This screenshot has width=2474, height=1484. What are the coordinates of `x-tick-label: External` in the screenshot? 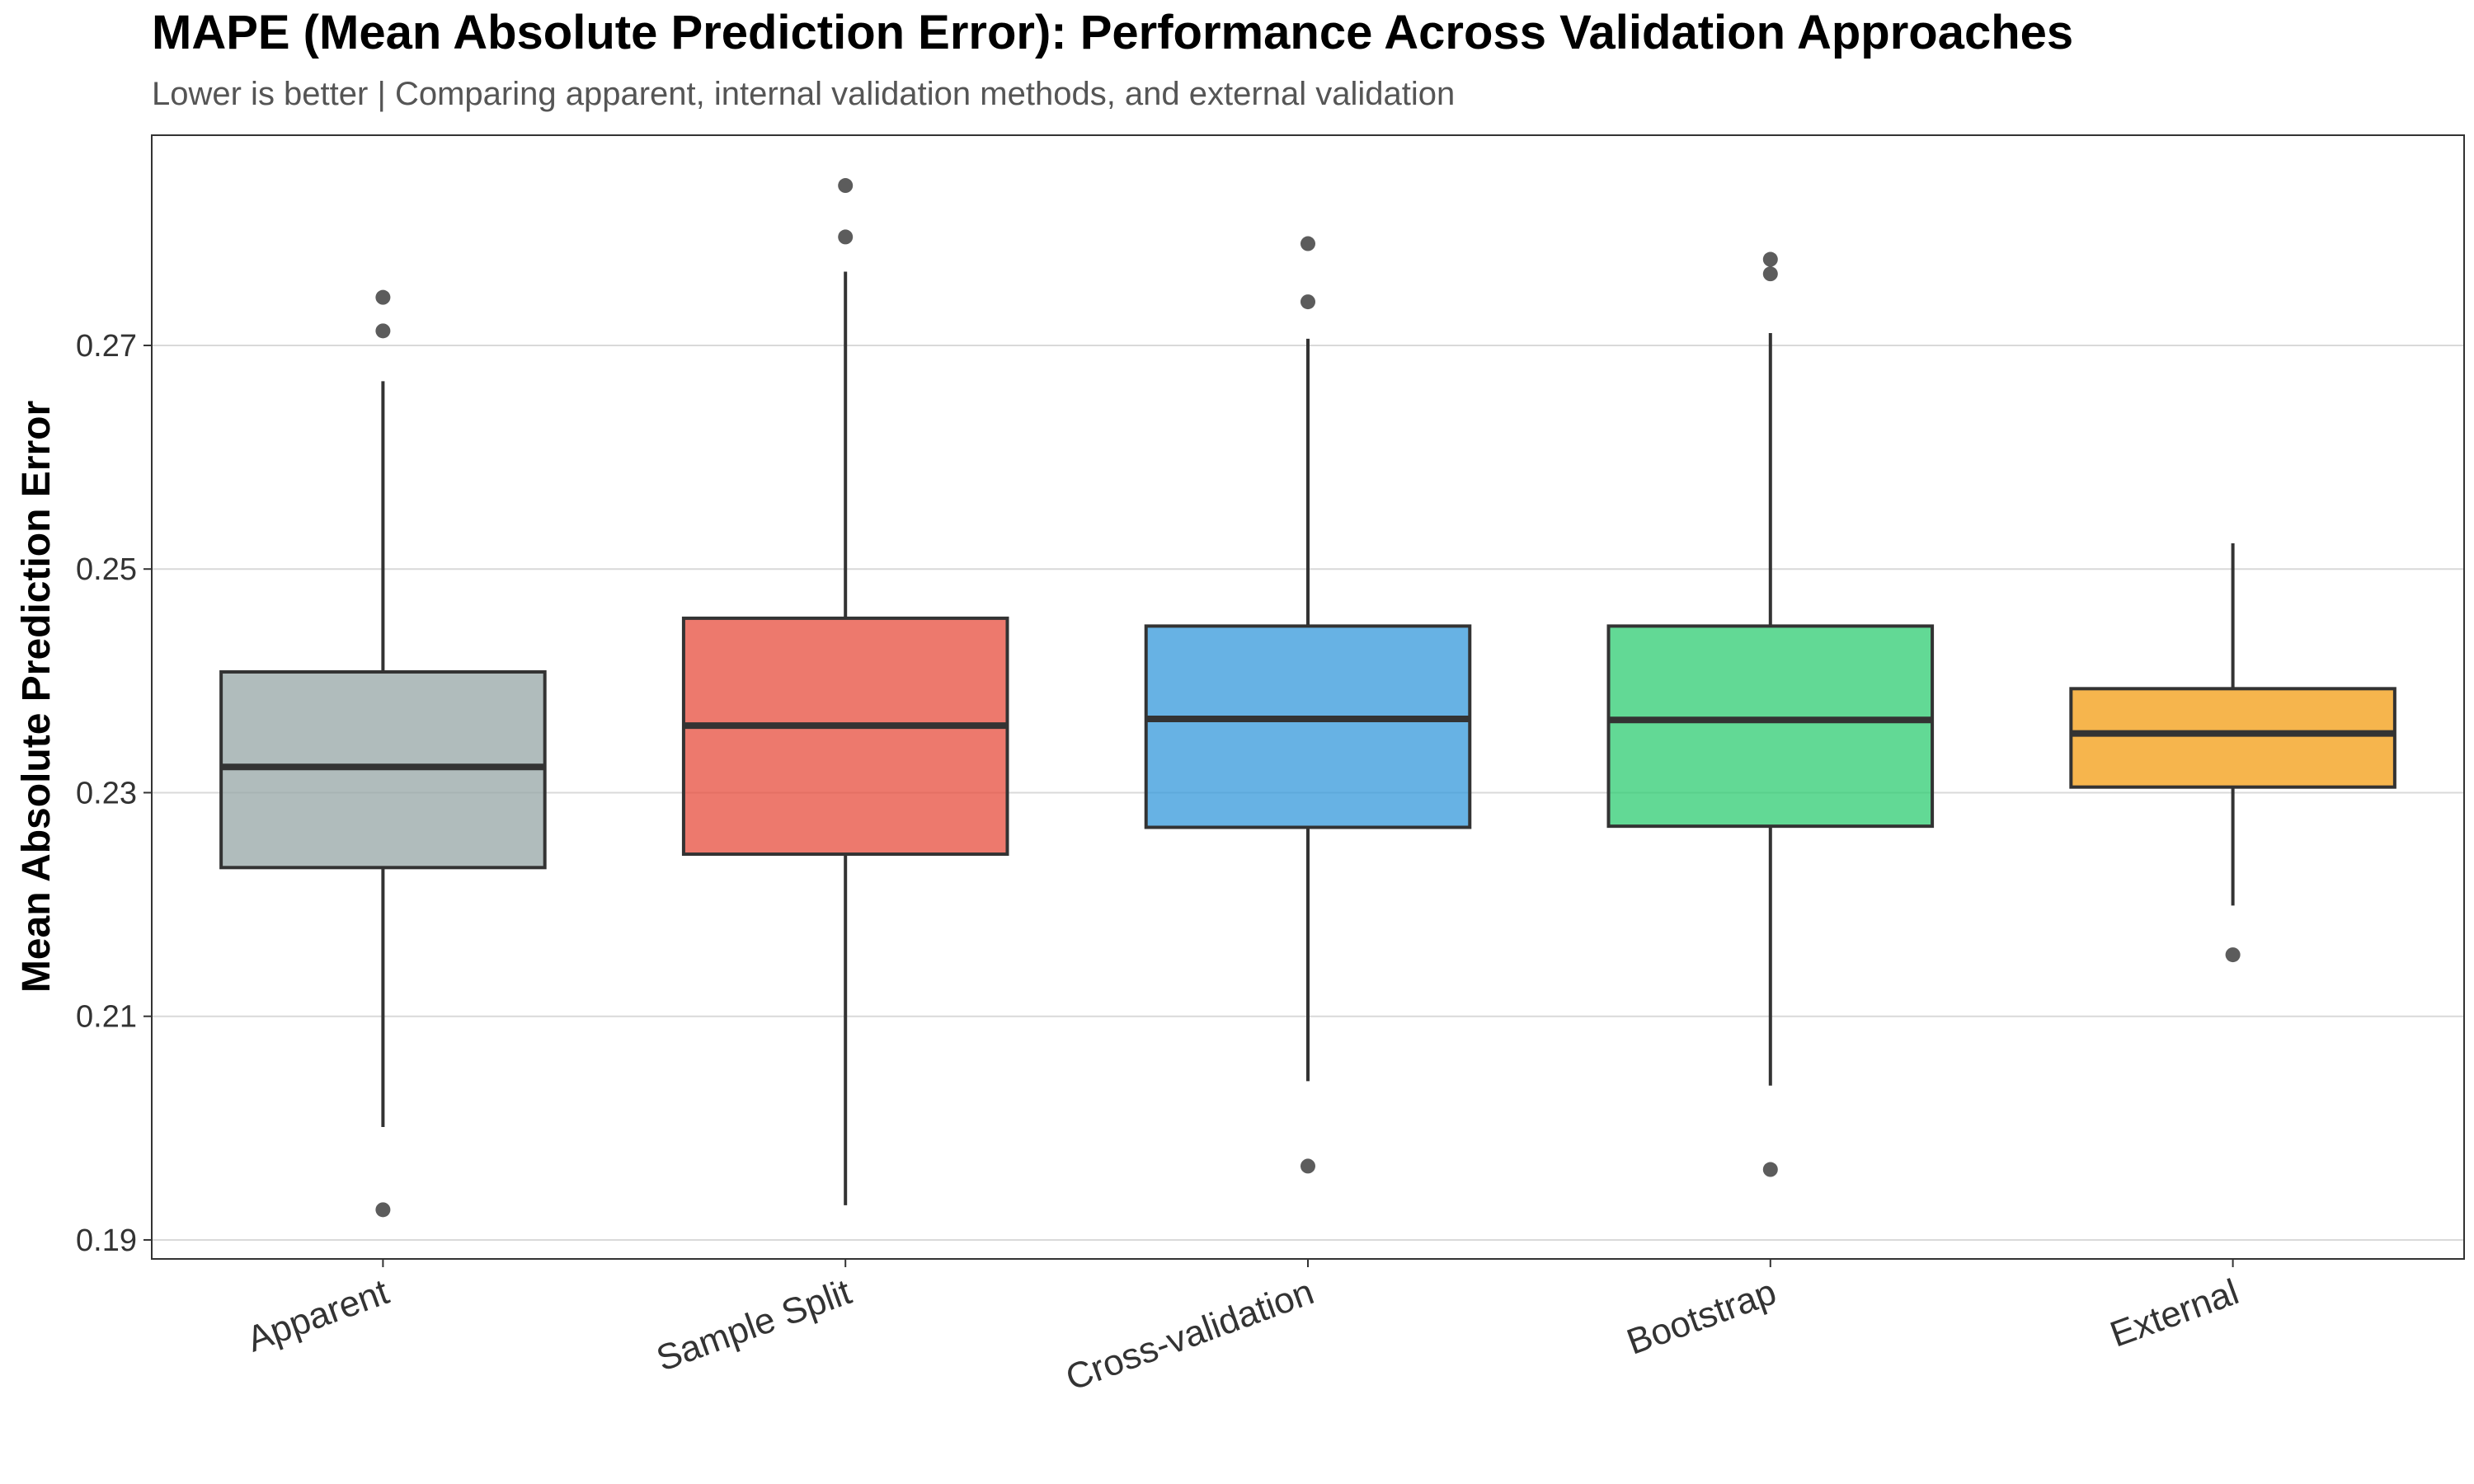 It's located at (2174, 1313).